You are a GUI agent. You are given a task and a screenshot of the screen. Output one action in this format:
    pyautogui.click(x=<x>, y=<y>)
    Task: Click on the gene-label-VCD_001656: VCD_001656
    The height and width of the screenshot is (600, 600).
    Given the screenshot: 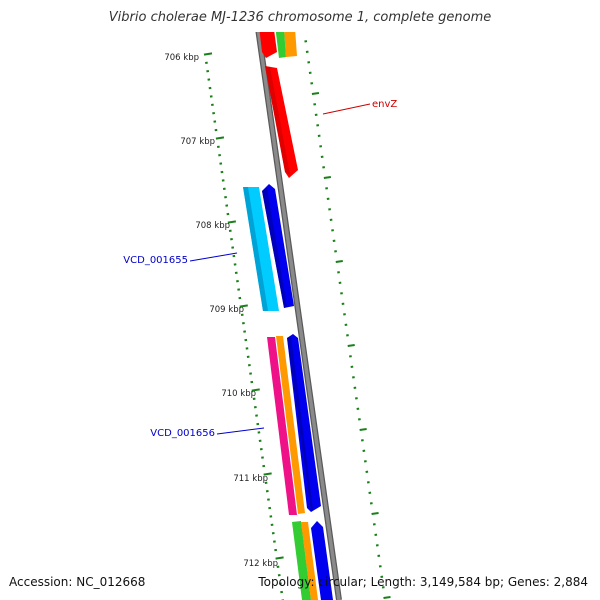 What is the action you would take?
    pyautogui.click(x=207, y=433)
    